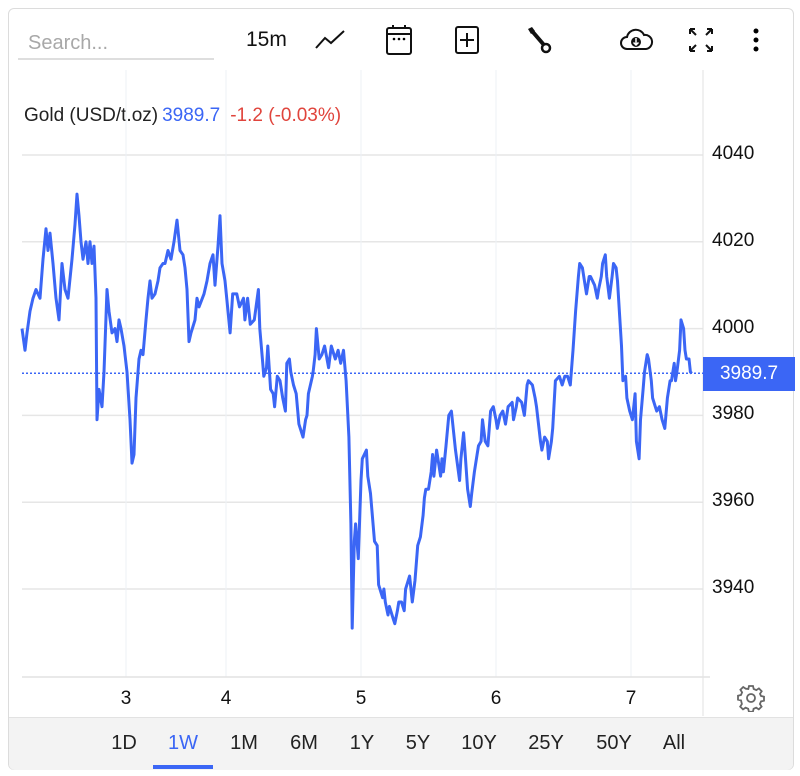  Describe the element at coordinates (539, 40) in the screenshot. I see `wrench-icon` at that location.